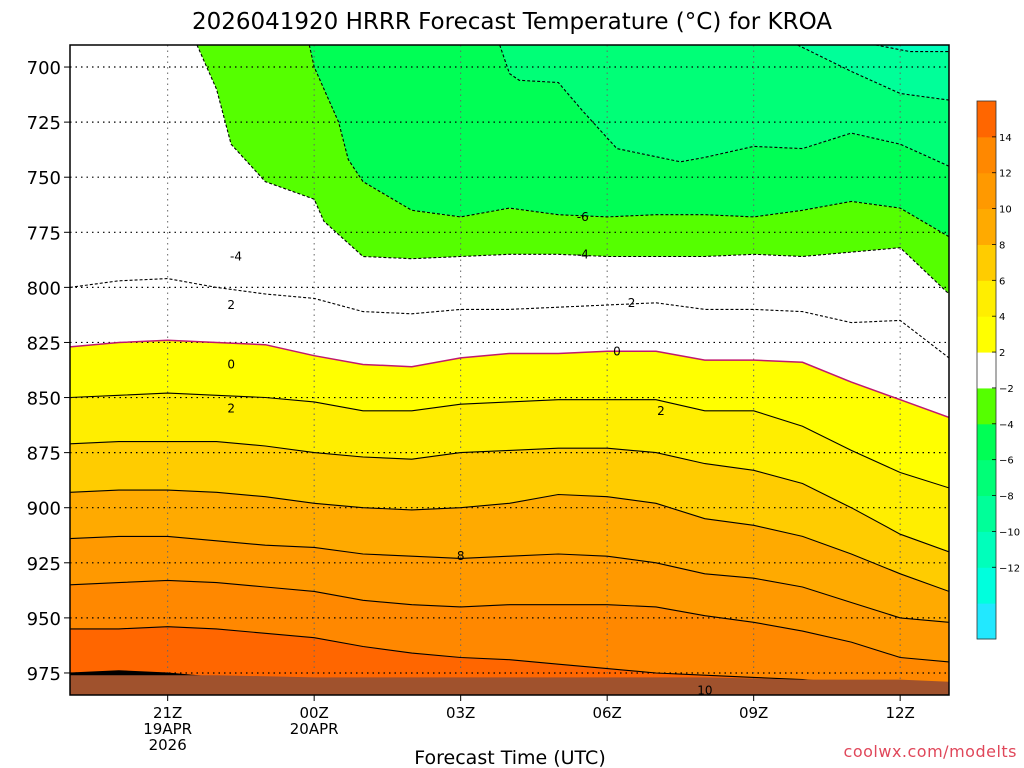 The width and height of the screenshot is (1024, 768). What do you see at coordinates (44, 123) in the screenshot?
I see `y-tick-label: 725` at bounding box center [44, 123].